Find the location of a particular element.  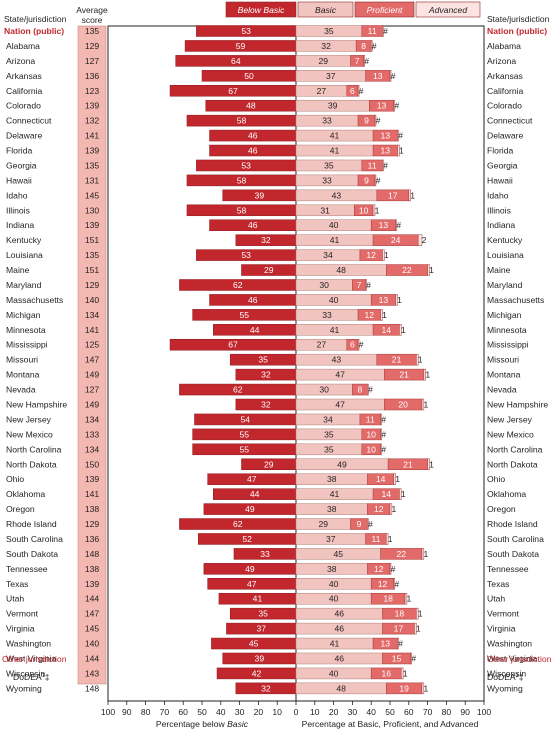

value-basic: 41 is located at coordinates (335, 494).